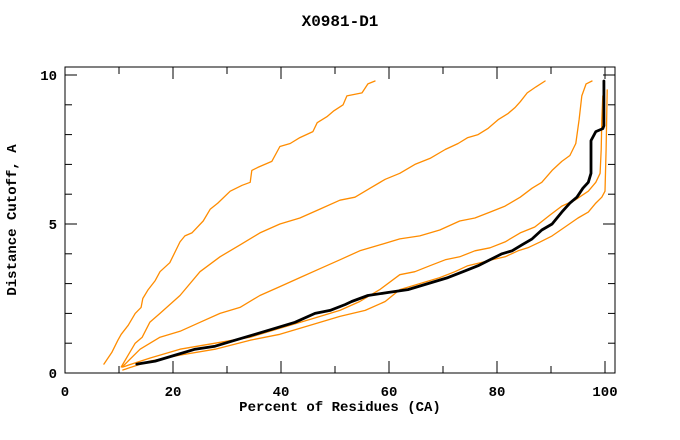 This screenshot has width=680, height=440. Describe the element at coordinates (53, 375) in the screenshot. I see `y-tick-label: 0` at that location.